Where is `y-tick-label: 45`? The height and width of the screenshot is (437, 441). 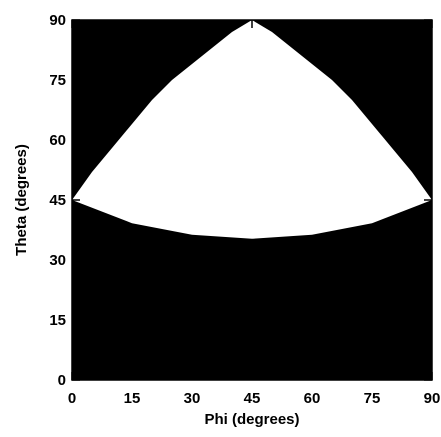
y-tick-label: 45 is located at coordinates (57, 200).